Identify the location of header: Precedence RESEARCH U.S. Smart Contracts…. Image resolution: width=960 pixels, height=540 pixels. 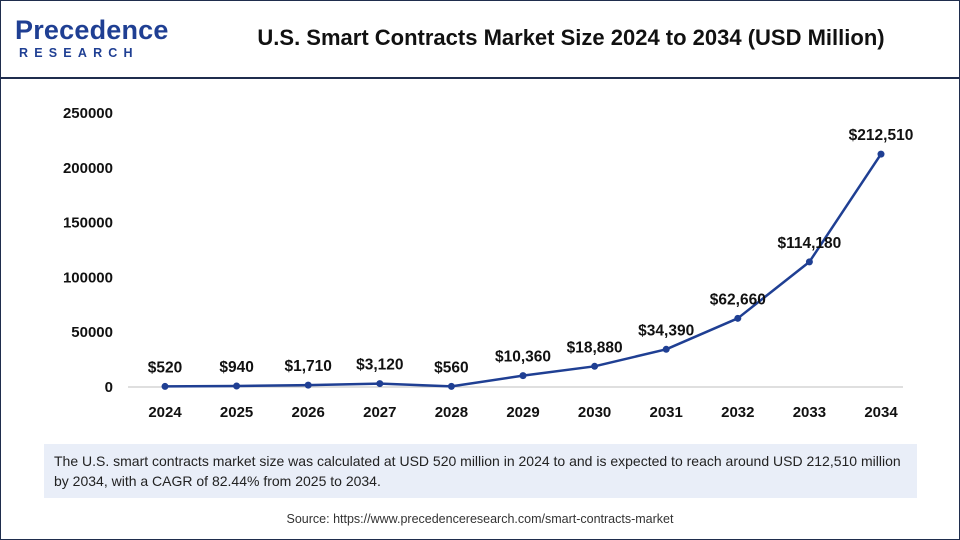
(480, 40).